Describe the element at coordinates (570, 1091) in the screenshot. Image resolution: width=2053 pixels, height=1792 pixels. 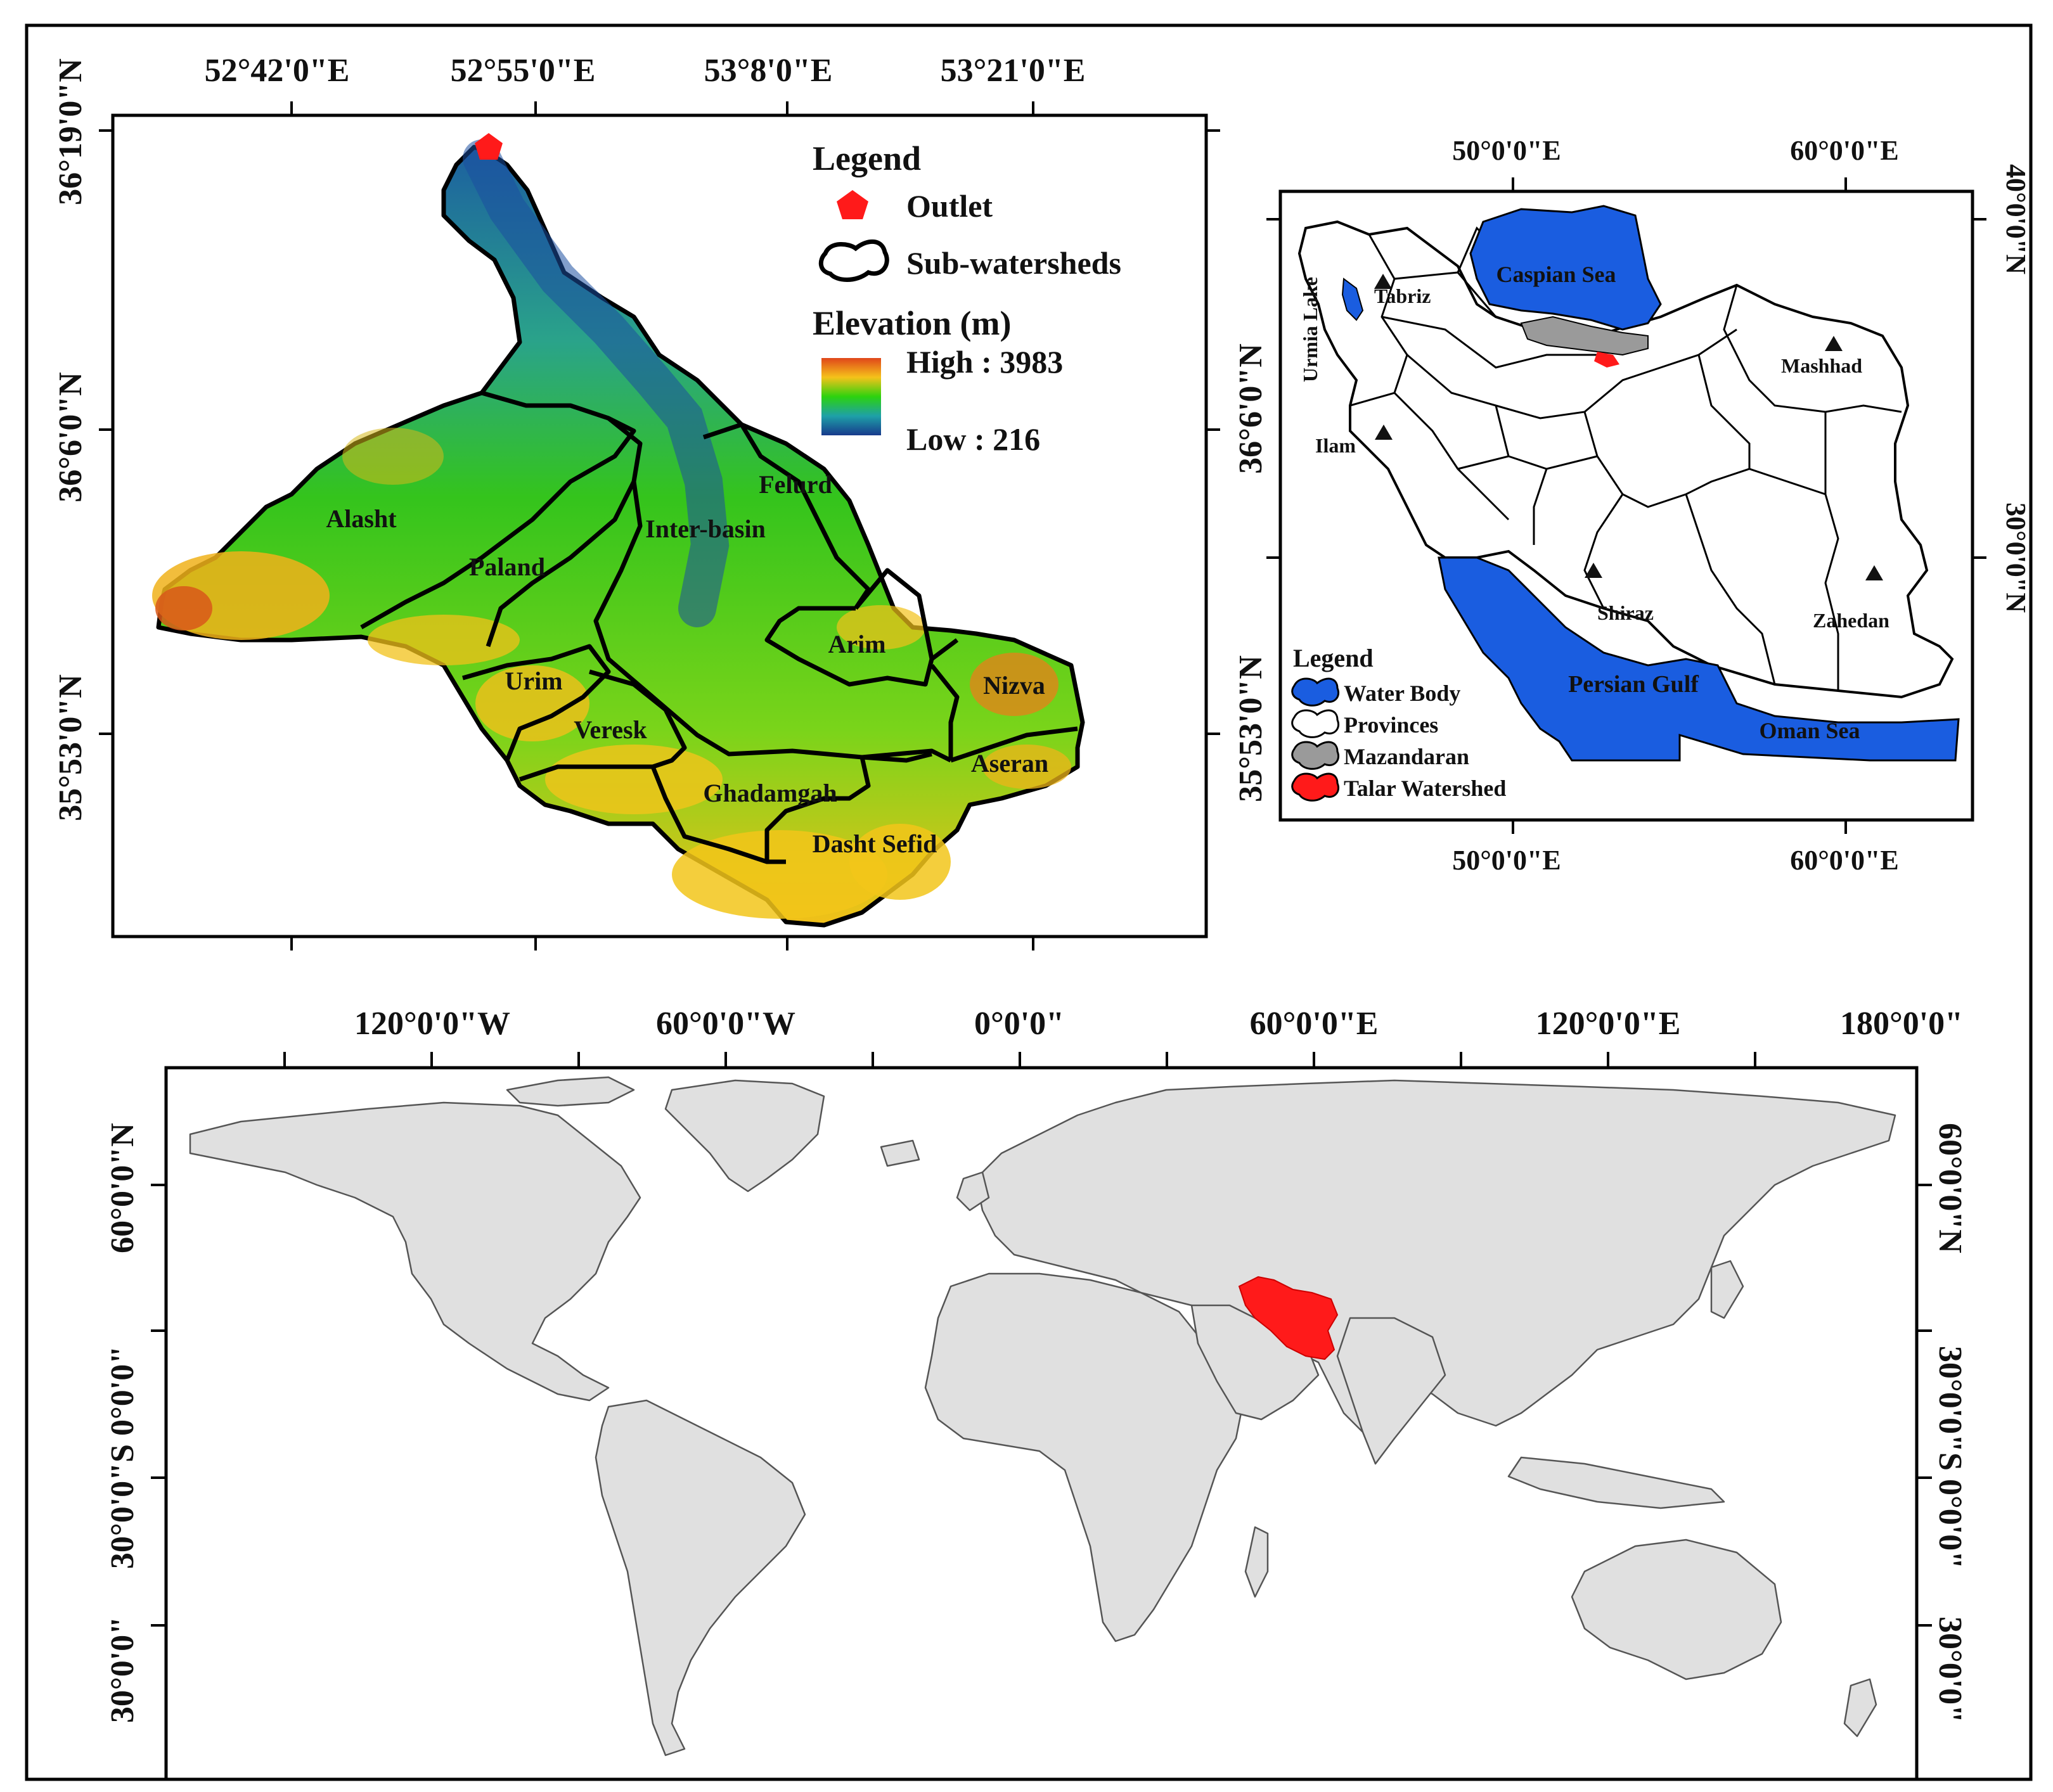
I see `arctic-islands` at that location.